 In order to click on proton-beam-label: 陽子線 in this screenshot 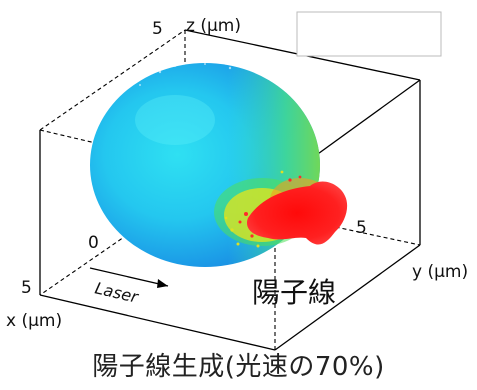, I will do `click(294, 292)`.